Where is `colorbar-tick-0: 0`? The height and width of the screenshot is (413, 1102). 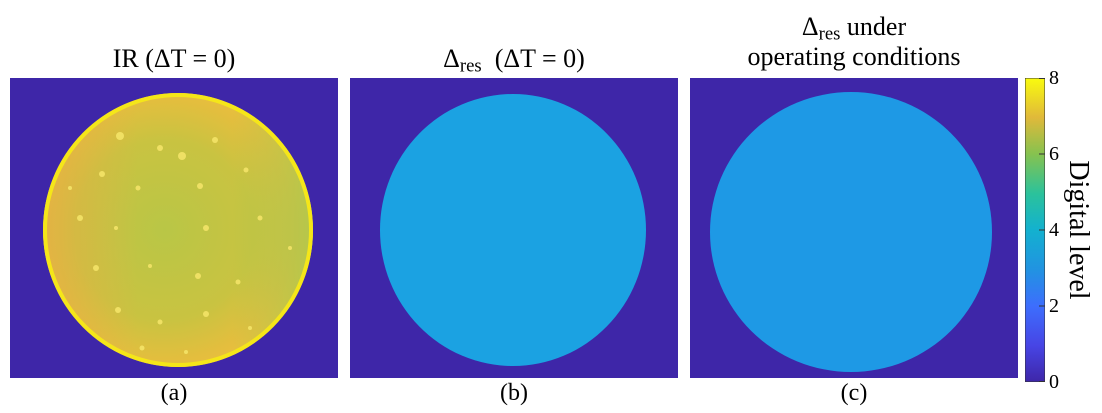 colorbar-tick-0: 0 is located at coordinates (1054, 382).